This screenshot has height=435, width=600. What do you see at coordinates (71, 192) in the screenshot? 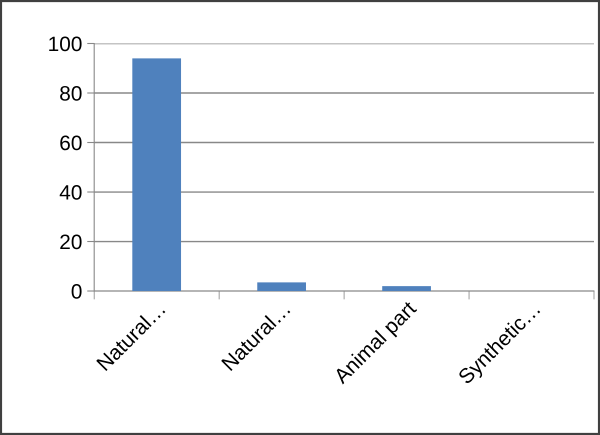
I see `y-tick-label: 40` at bounding box center [71, 192].